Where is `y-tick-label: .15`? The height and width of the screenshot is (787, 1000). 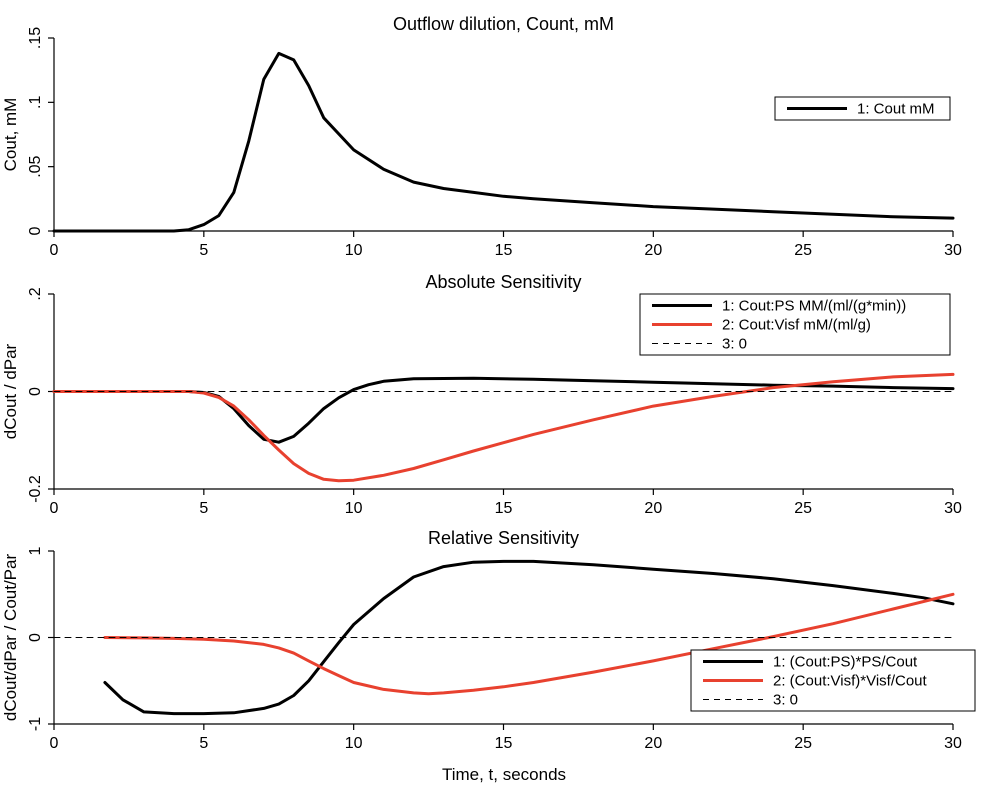
y-tick-label: .15 is located at coordinates (35, 38).